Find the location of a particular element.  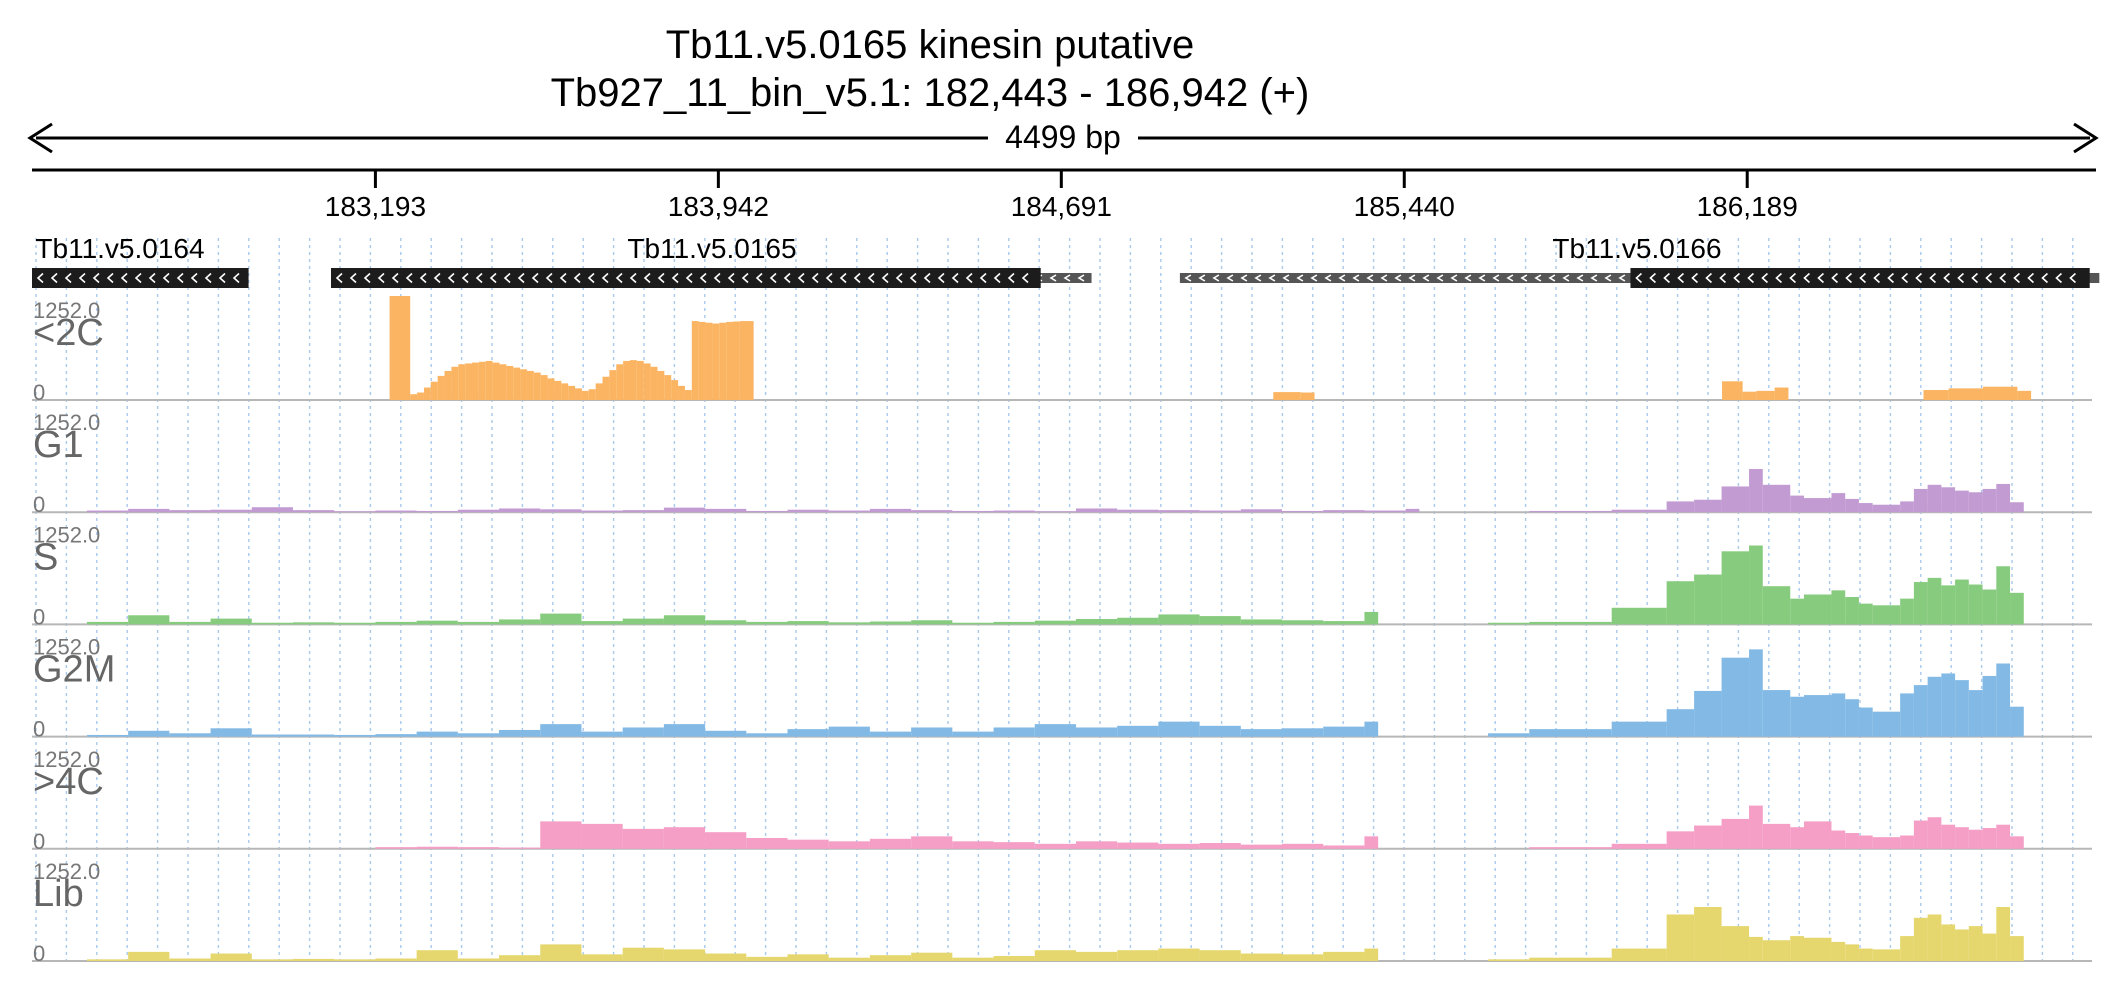

cds-block is located at coordinates (140, 278).